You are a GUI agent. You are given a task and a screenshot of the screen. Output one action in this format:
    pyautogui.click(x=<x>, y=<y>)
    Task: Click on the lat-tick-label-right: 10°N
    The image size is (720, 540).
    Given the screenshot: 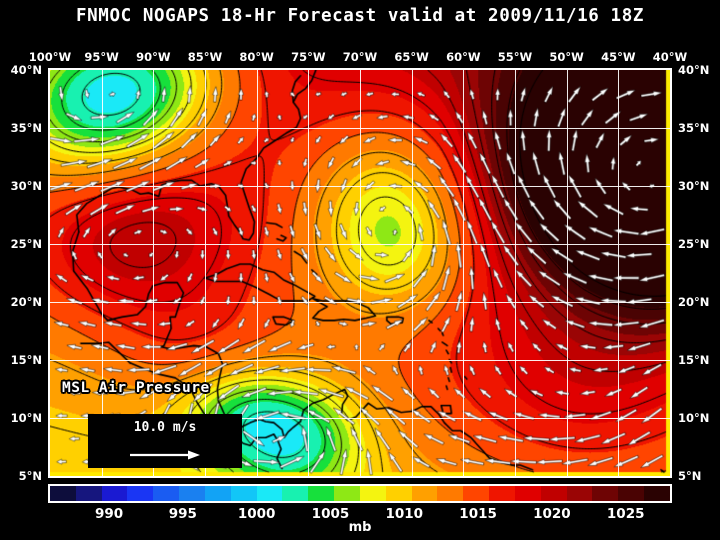 What is the action you would take?
    pyautogui.click(x=694, y=418)
    